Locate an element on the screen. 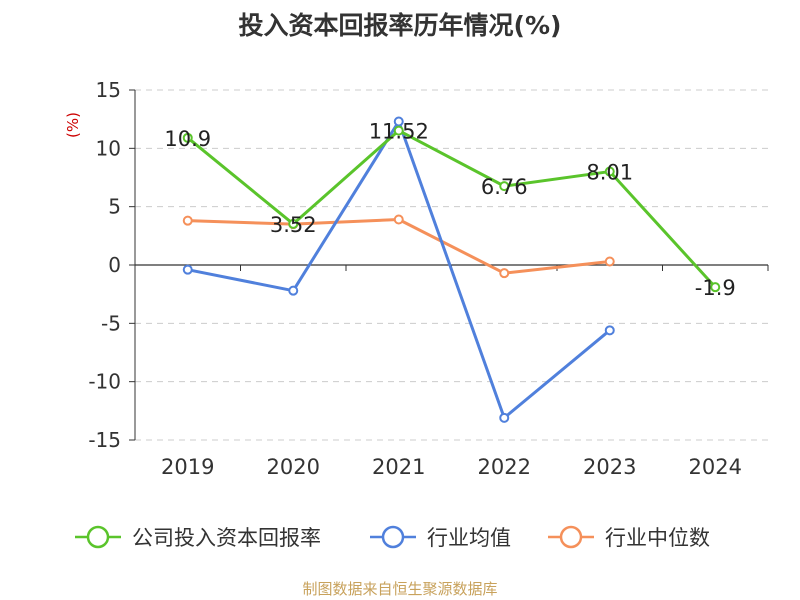 The image size is (800, 600). y-tick-label: -10 is located at coordinates (104, 382).